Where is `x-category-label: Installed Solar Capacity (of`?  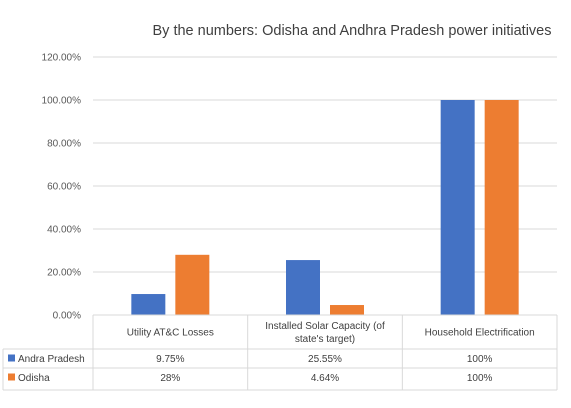
x-category-label: Installed Solar Capacity (of is located at coordinates (325, 326).